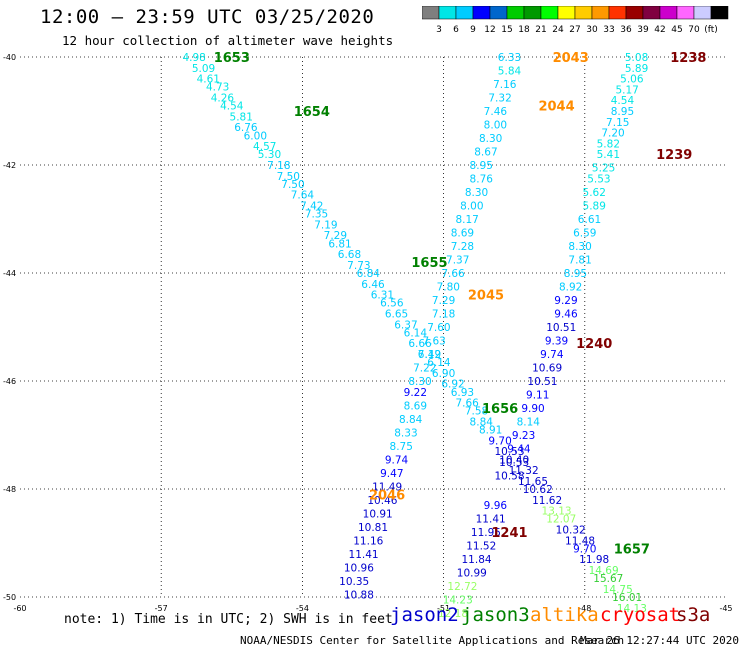 The height and width of the screenshot is (650, 740). I want to click on wave-height-value: 6.33, so click(509, 58).